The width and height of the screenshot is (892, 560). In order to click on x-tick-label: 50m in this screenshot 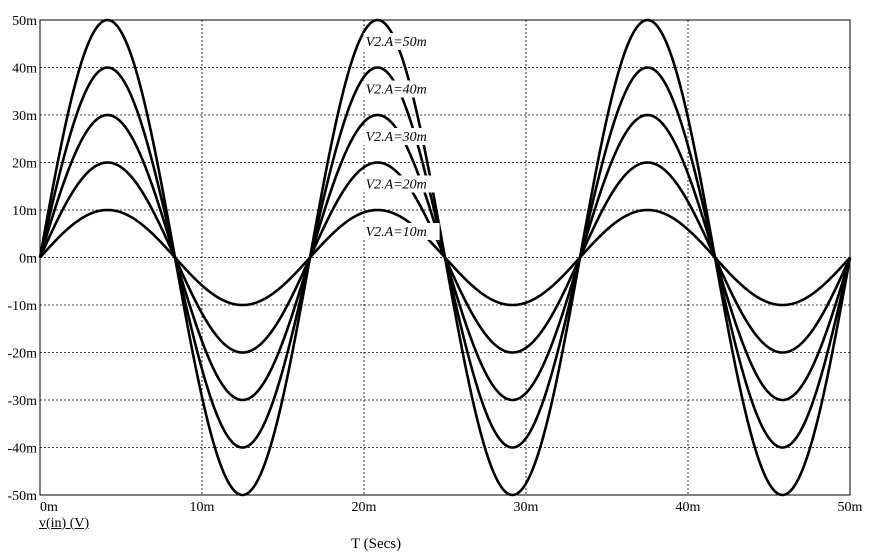, I will do `click(850, 507)`.